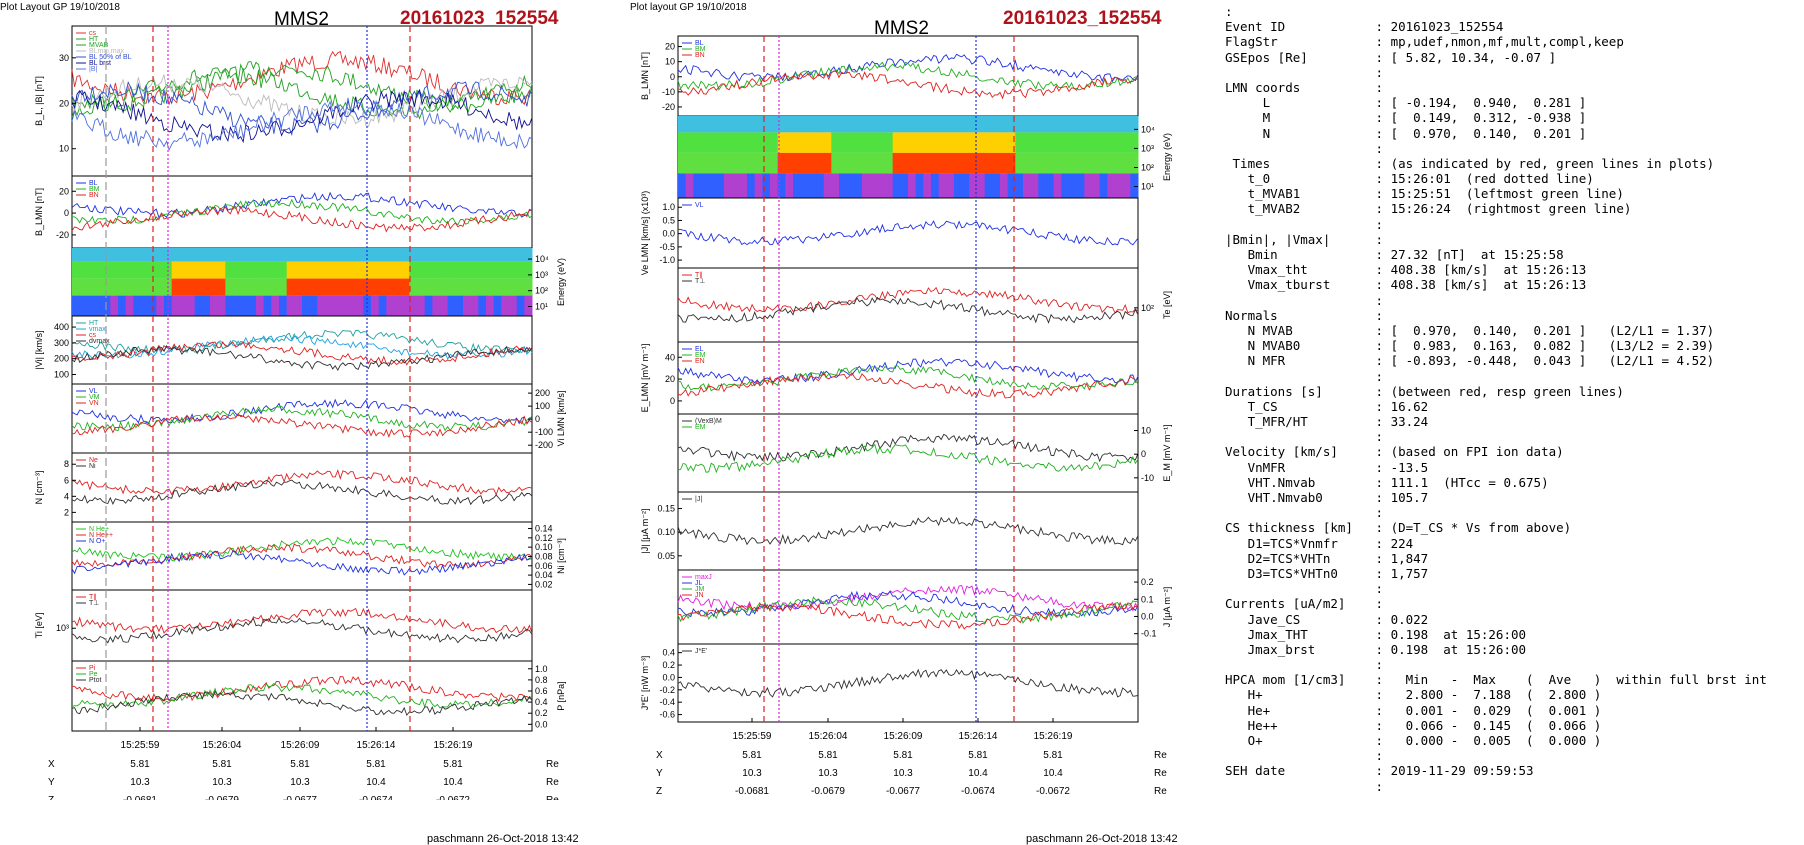  Describe the element at coordinates (93, 183) in the screenshot. I see `left-legend-label: BL` at that location.